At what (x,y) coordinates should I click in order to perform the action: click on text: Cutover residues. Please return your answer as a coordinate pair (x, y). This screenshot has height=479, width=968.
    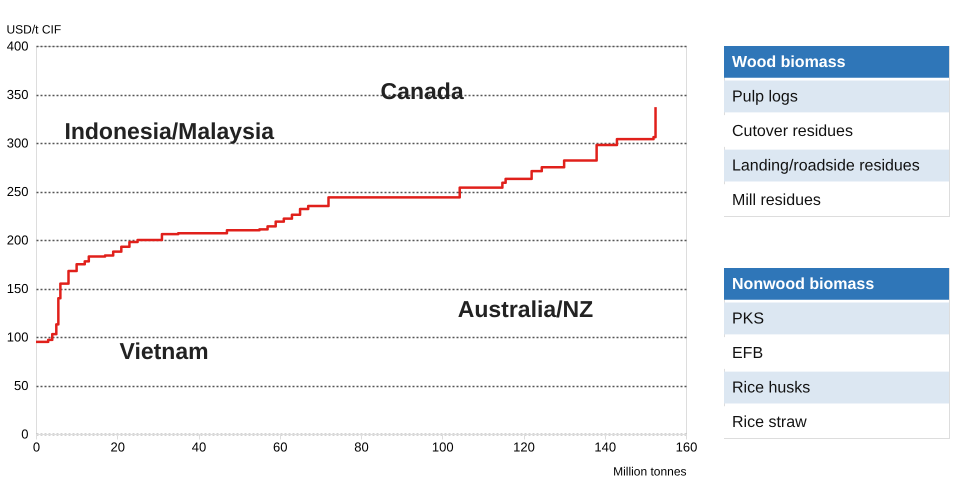
    Looking at the image, I should click on (792, 131).